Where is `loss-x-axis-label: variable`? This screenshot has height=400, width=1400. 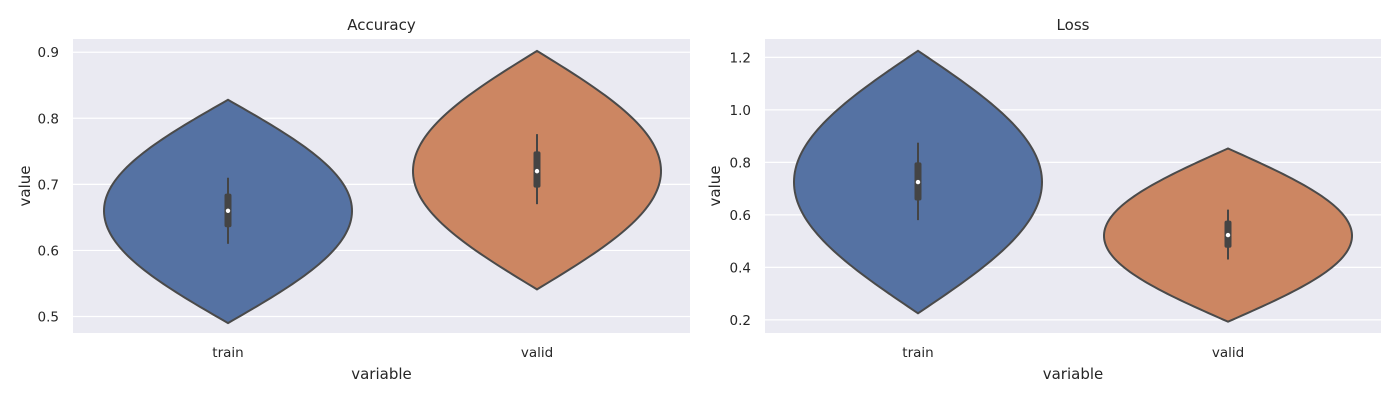
loss-x-axis-label: variable is located at coordinates (1073, 374).